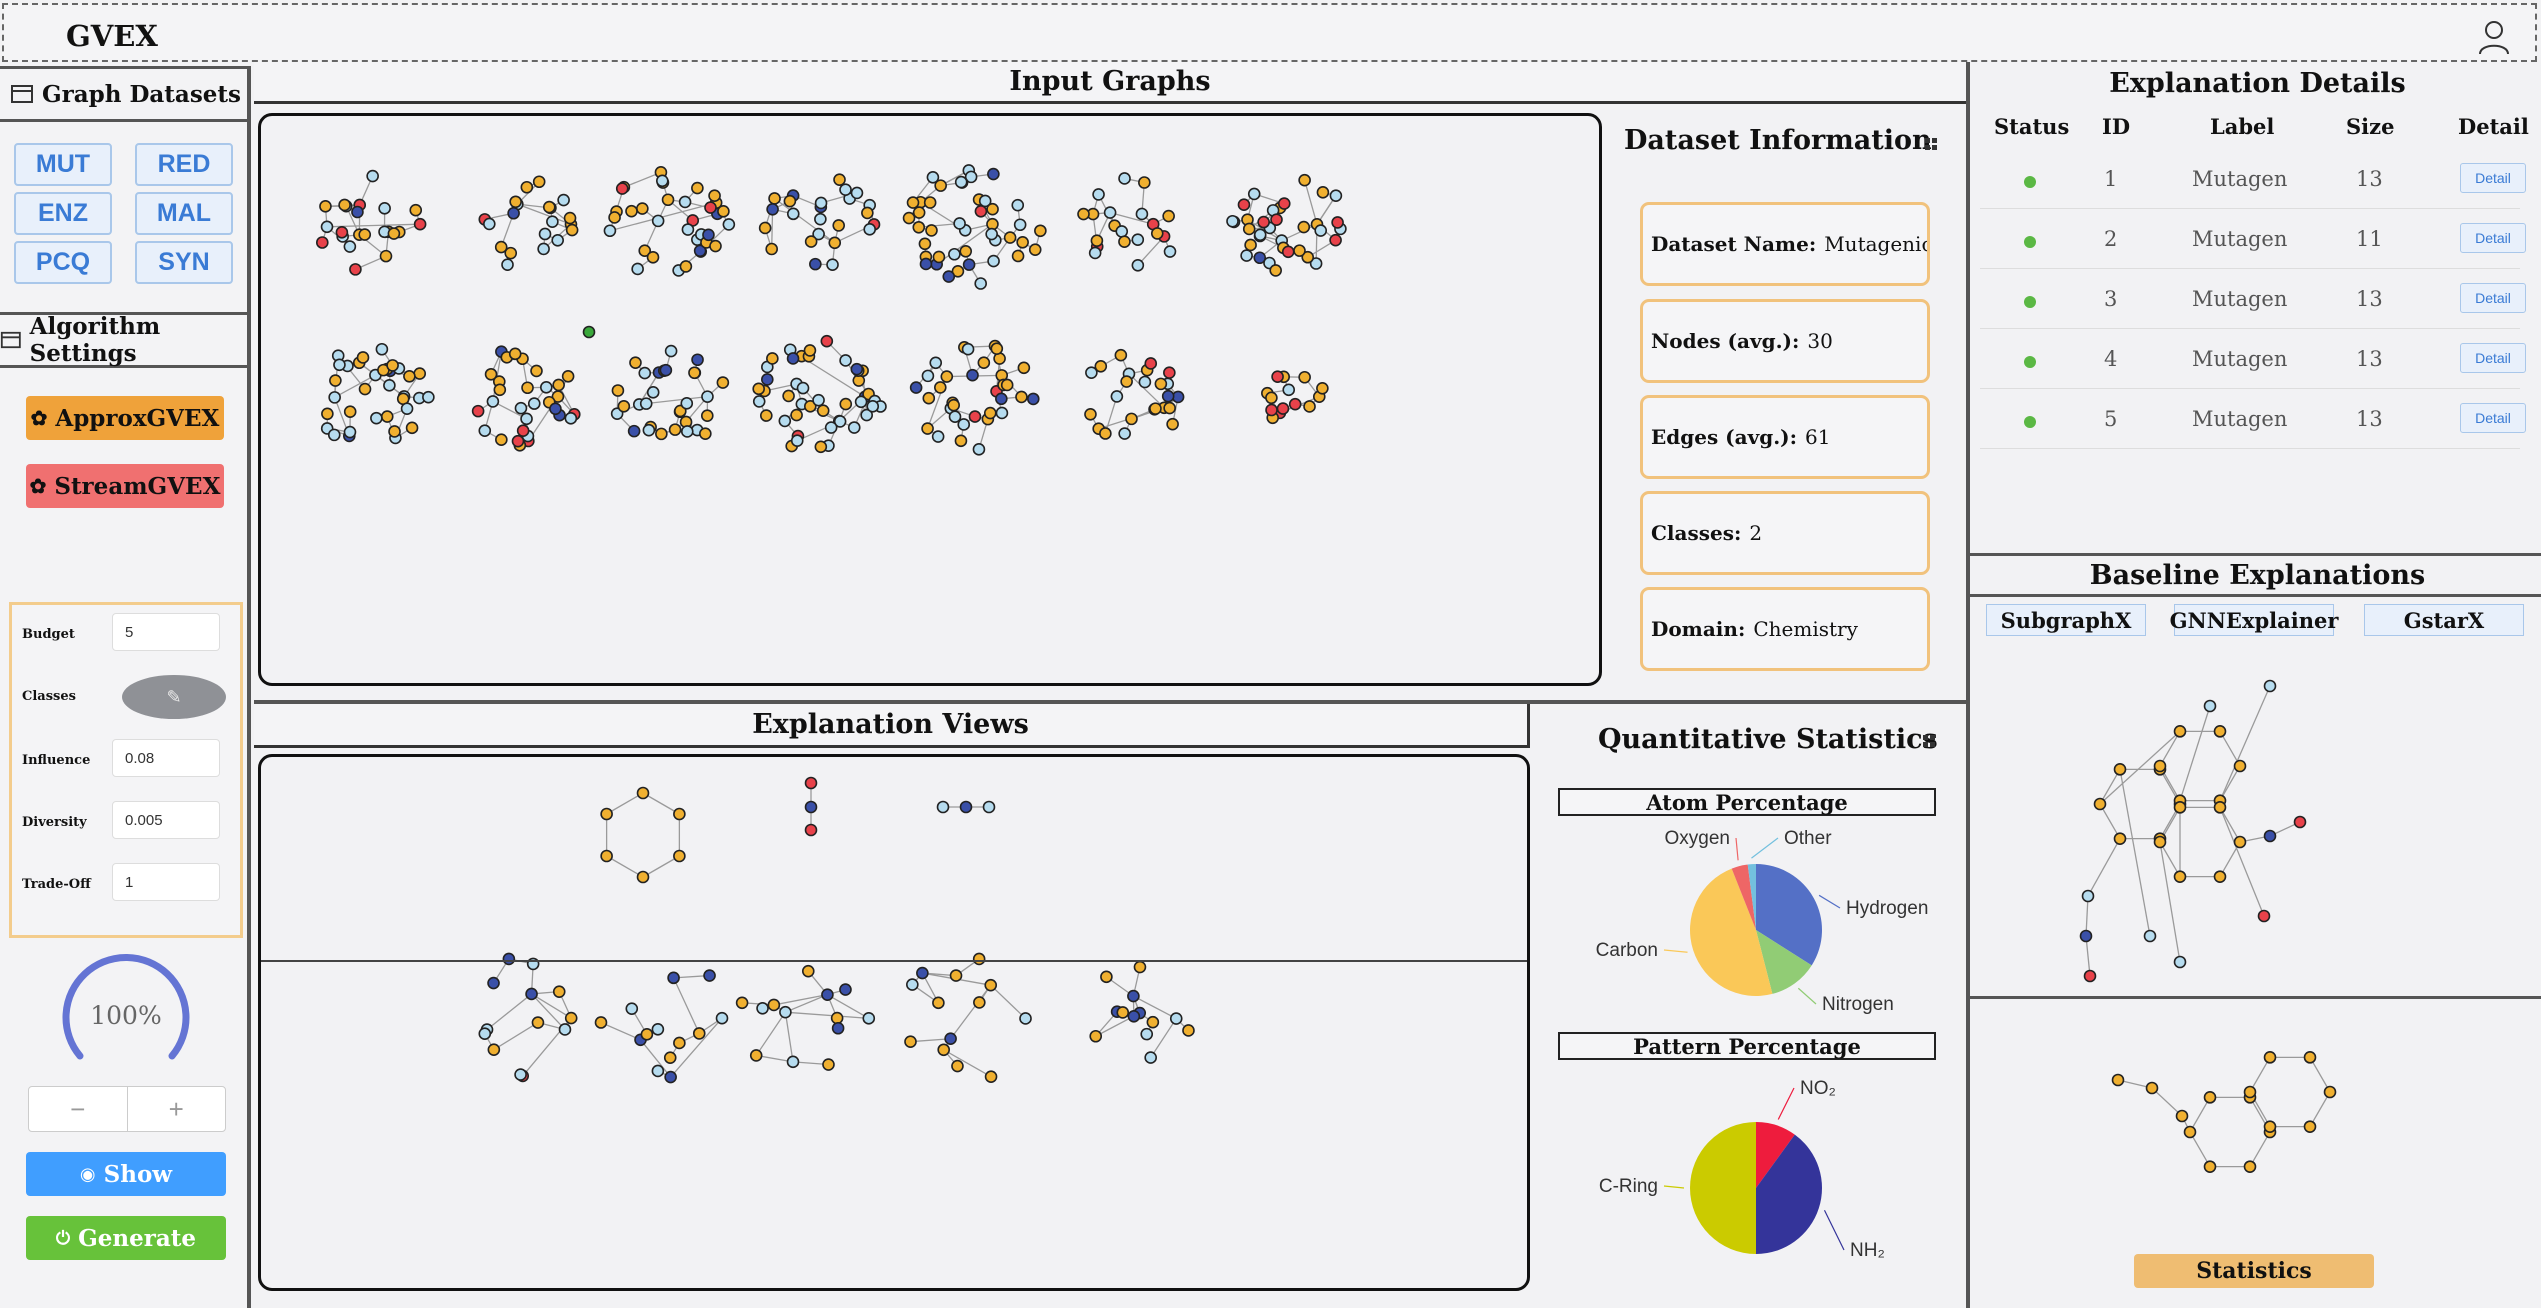  Describe the element at coordinates (2369, 359) in the screenshot. I see `row-size: 13` at that location.